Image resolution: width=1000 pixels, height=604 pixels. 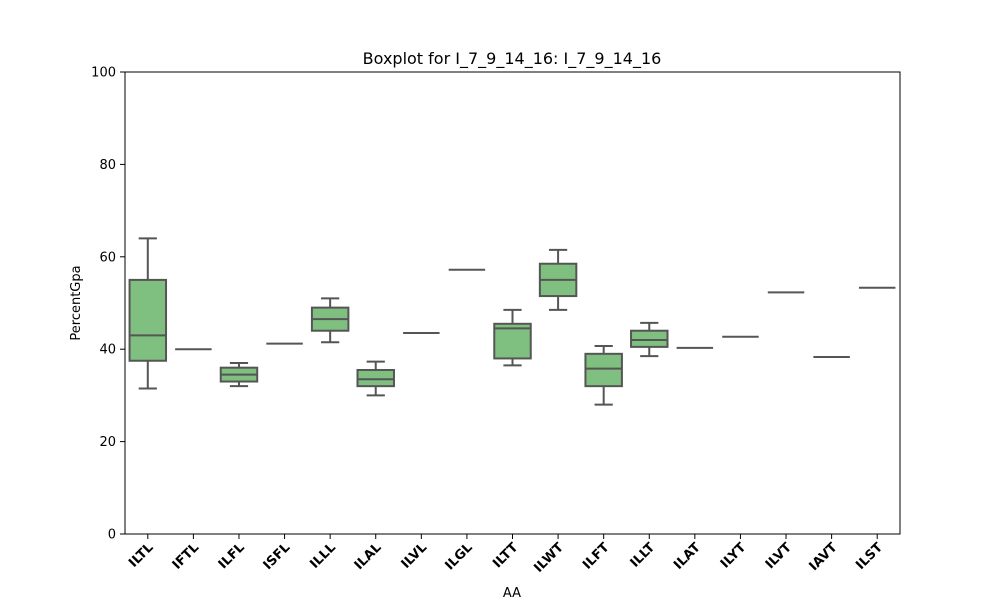 What do you see at coordinates (76, 302) in the screenshot?
I see `y-axis-label: PercentGpa` at bounding box center [76, 302].